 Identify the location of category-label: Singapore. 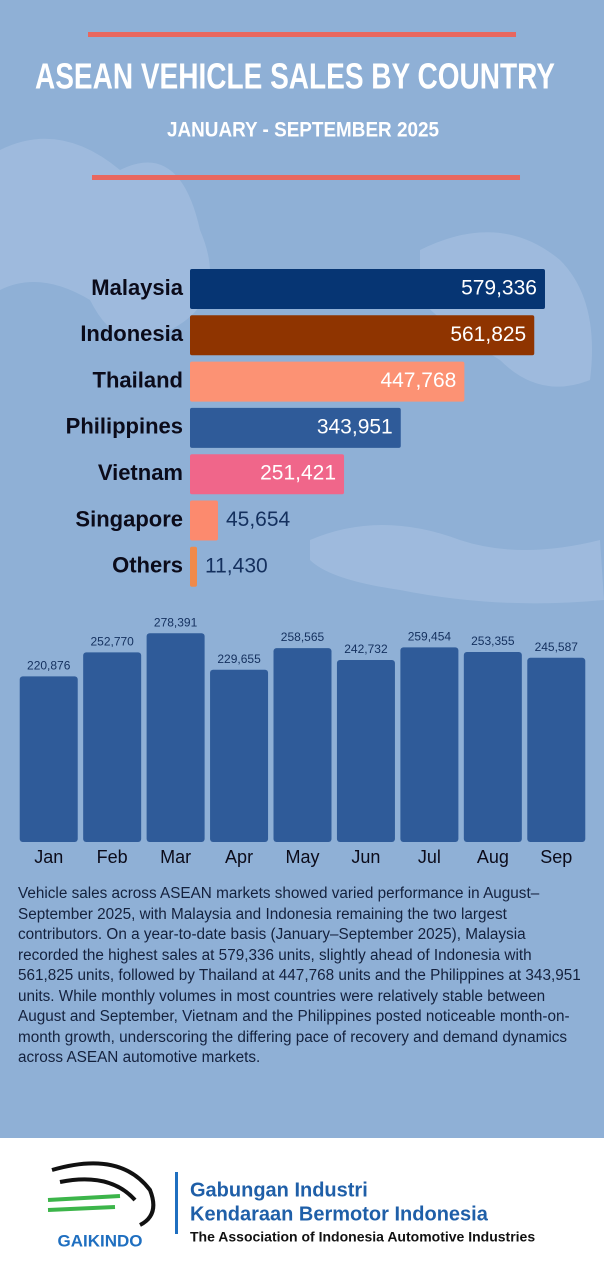
(129, 518).